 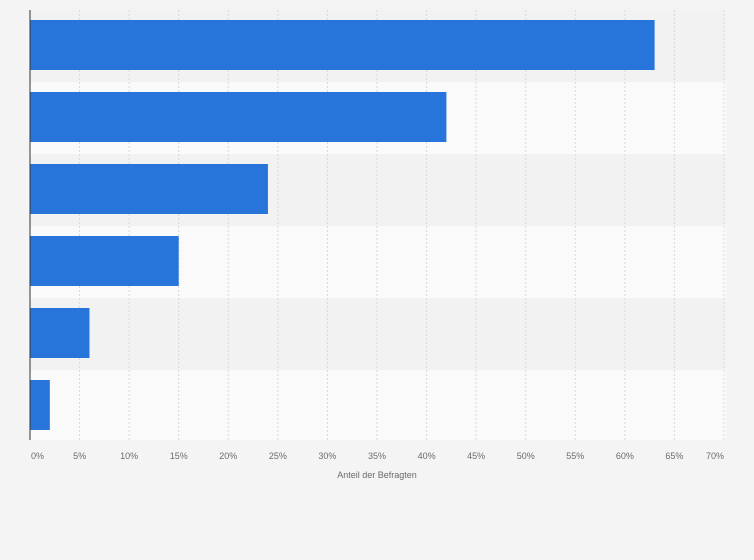 What do you see at coordinates (278, 456) in the screenshot?
I see `x-tick-label: 25%` at bounding box center [278, 456].